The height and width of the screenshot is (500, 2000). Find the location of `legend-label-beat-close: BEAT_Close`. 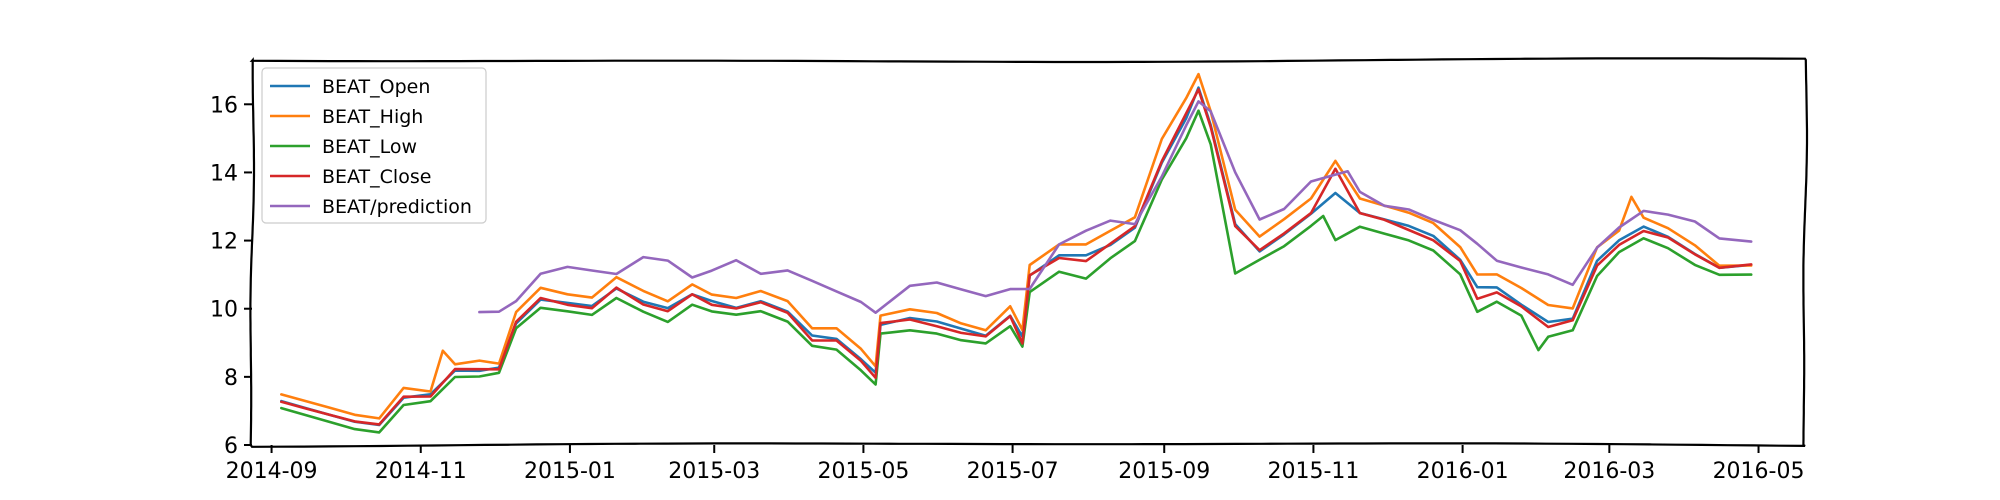

legend-label-beat-close: BEAT_Close is located at coordinates (376, 177).